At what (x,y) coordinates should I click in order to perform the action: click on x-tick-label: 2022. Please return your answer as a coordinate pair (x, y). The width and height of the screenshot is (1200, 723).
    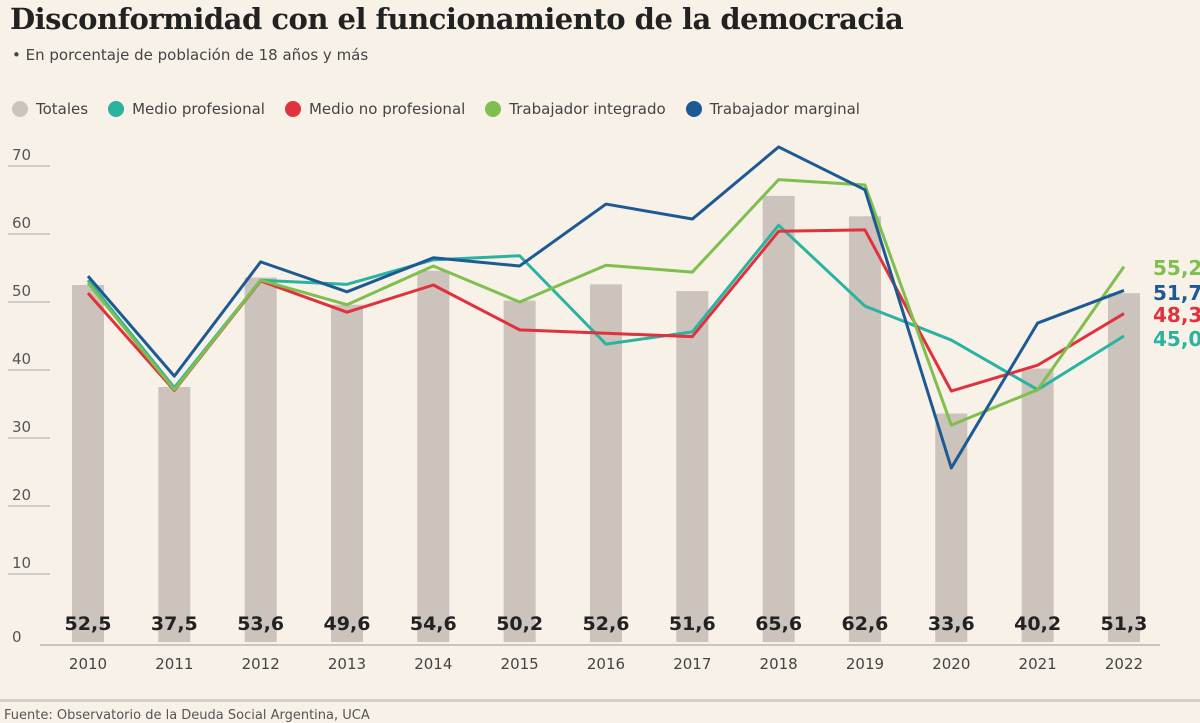
    Looking at the image, I should click on (1124, 664).